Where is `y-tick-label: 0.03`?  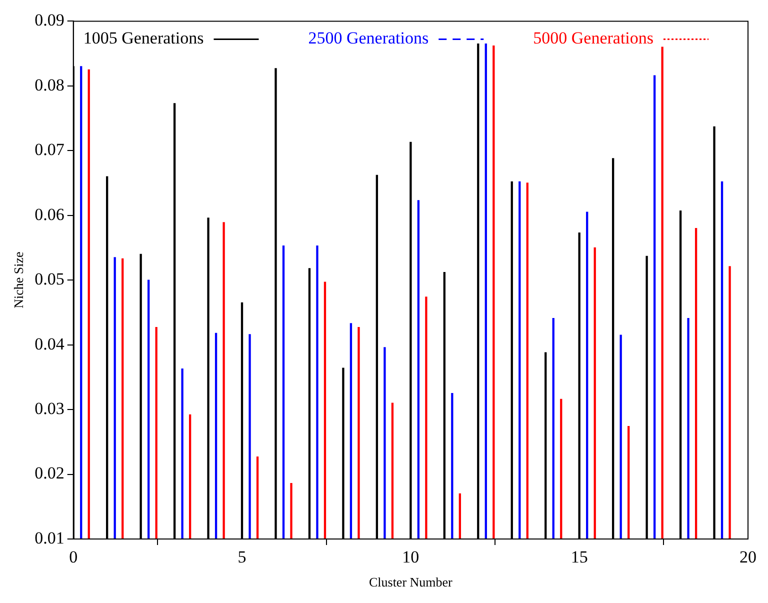 y-tick-label: 0.03 is located at coordinates (49, 408).